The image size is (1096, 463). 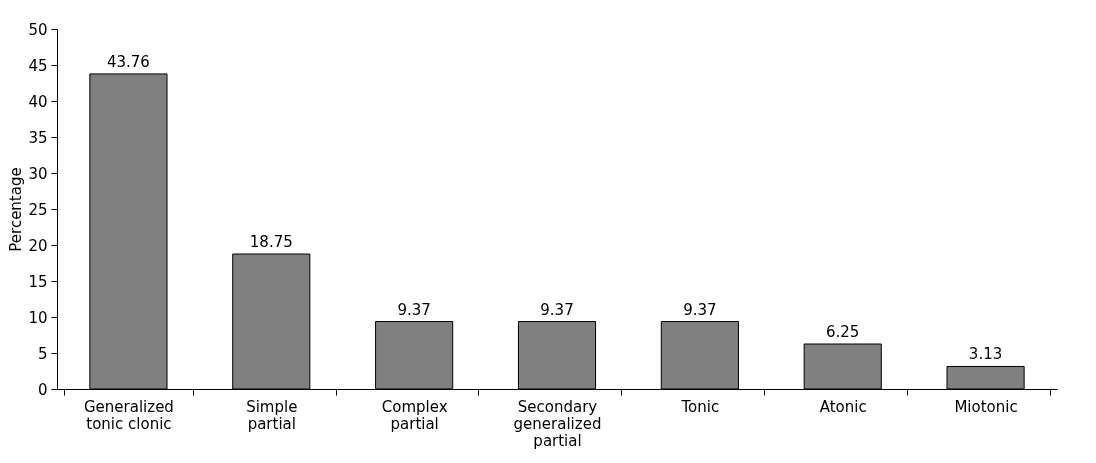 I want to click on x-tick-label: Simple partial, so click(x=272, y=415).